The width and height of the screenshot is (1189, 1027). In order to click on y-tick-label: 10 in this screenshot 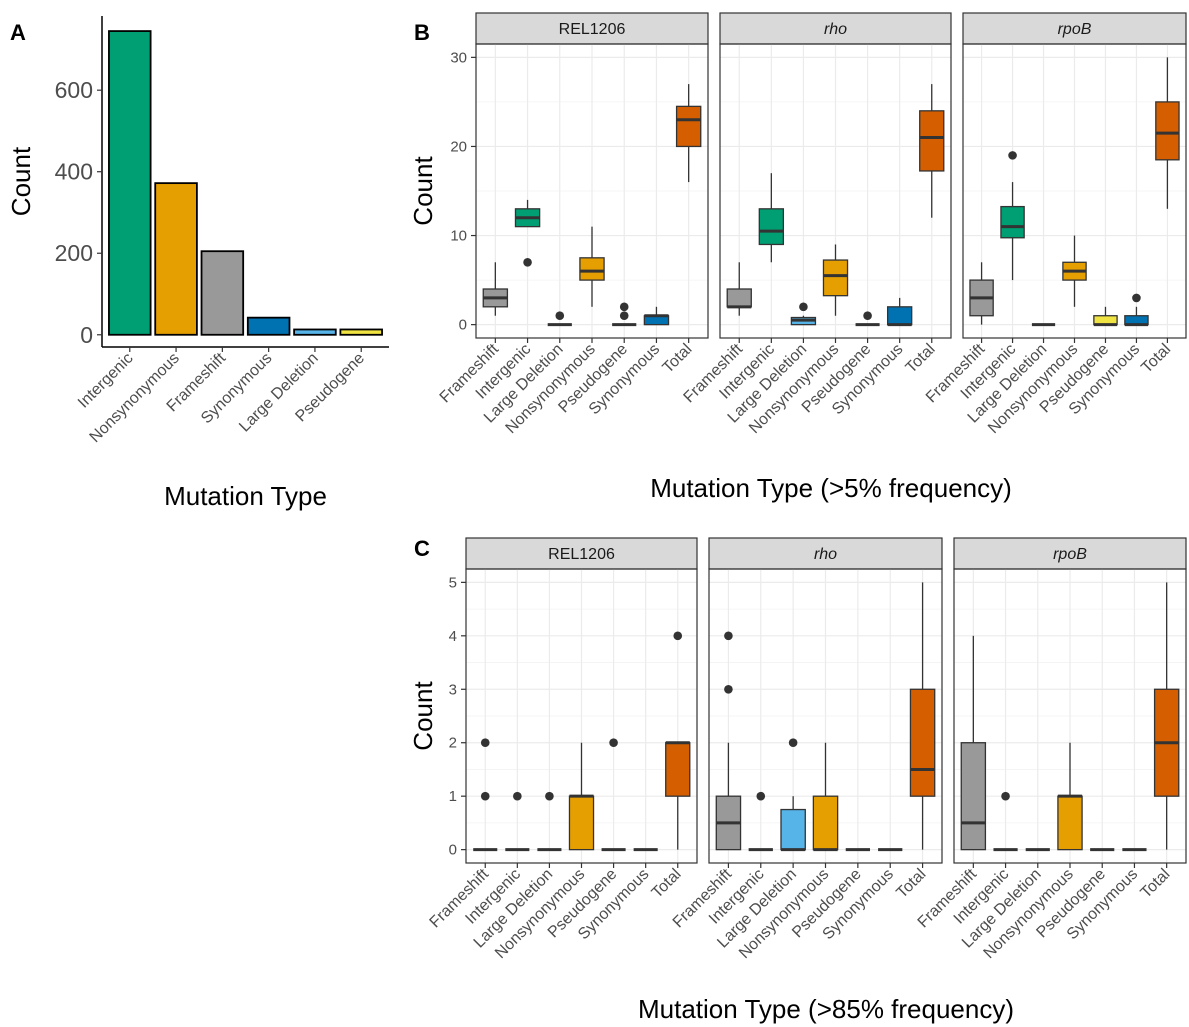, I will do `click(458, 236)`.